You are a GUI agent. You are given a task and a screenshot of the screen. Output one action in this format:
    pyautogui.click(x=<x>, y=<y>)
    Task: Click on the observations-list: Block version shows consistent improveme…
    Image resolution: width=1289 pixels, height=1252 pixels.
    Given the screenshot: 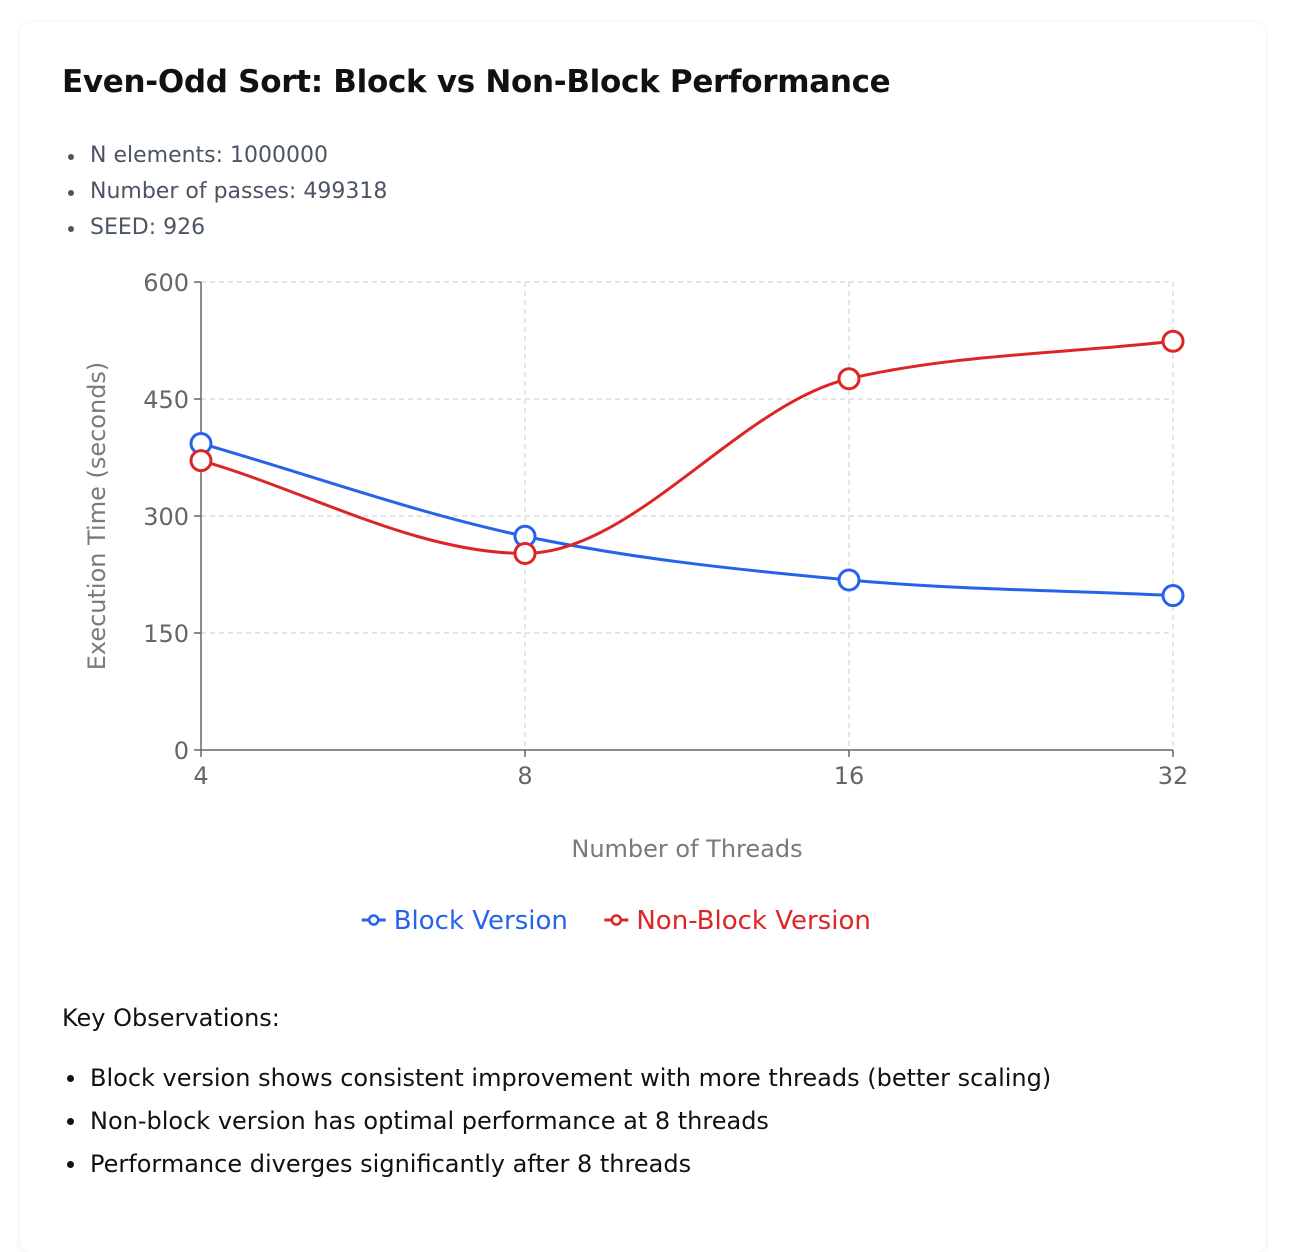 What is the action you would take?
    pyautogui.click(x=556, y=1122)
    